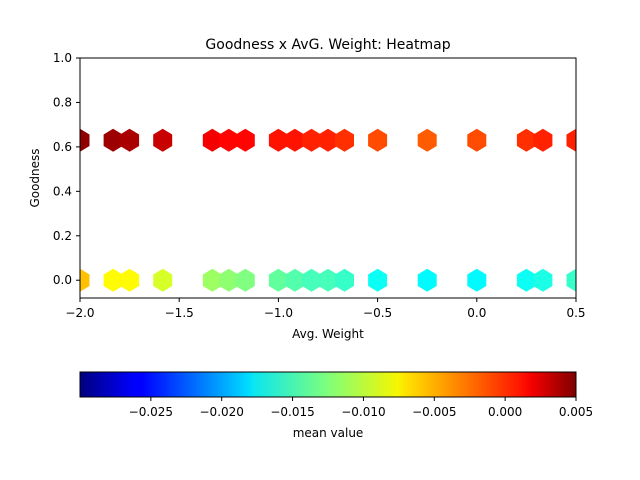  What do you see at coordinates (62, 147) in the screenshot?
I see `y-tick-label: 0.6` at bounding box center [62, 147].